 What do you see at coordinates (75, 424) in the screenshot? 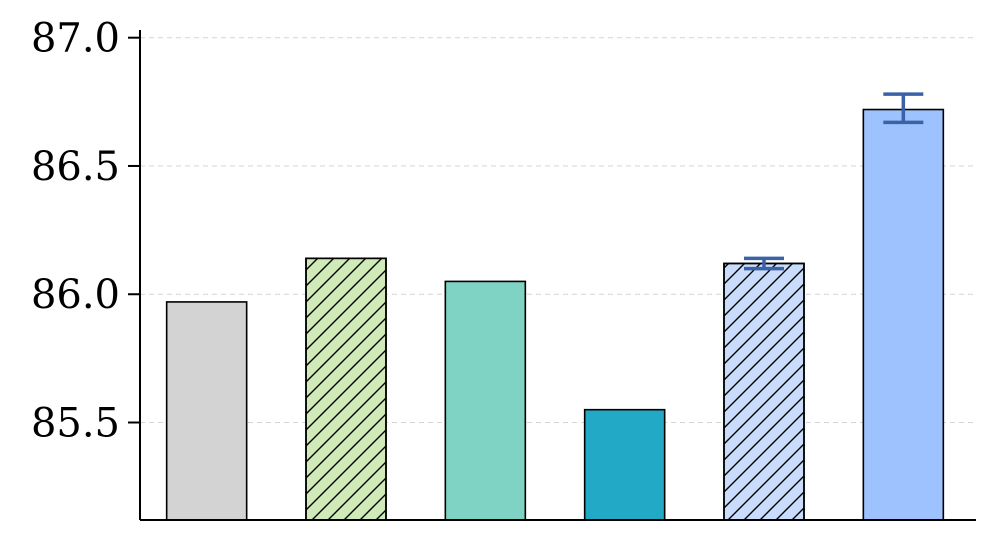
I see `y-tick-label: 85.5` at bounding box center [75, 424].